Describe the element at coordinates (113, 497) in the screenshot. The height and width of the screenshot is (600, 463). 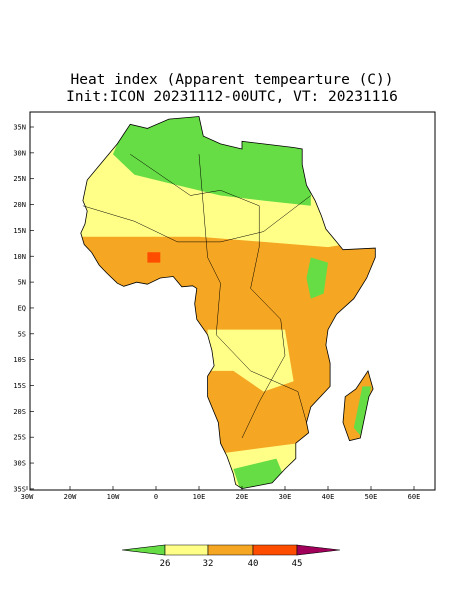
I see `lon-label: 10W` at that location.